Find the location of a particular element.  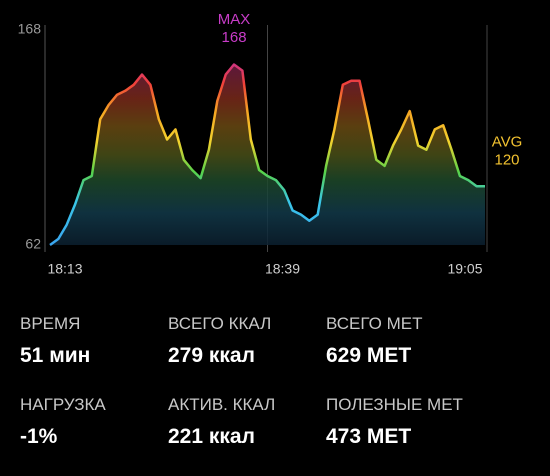

stat-label: АКТИВ. ККАЛ is located at coordinates (222, 404).